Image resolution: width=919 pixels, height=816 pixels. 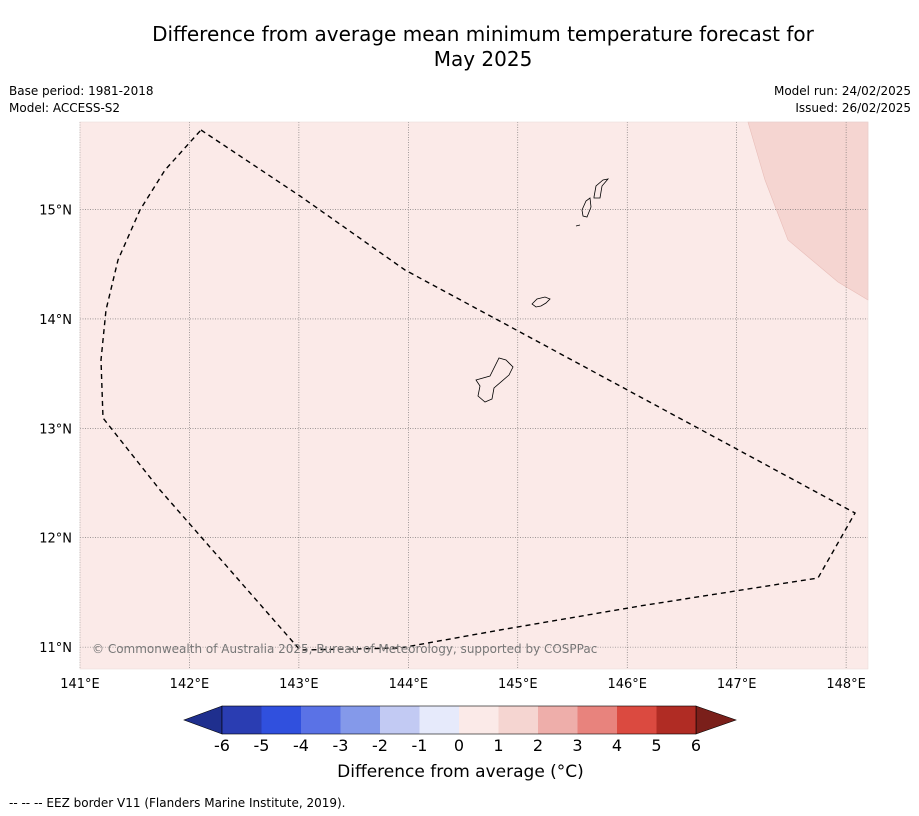 What do you see at coordinates (55, 320) in the screenshot?
I see `lat-tick-label: 14°N` at bounding box center [55, 320].